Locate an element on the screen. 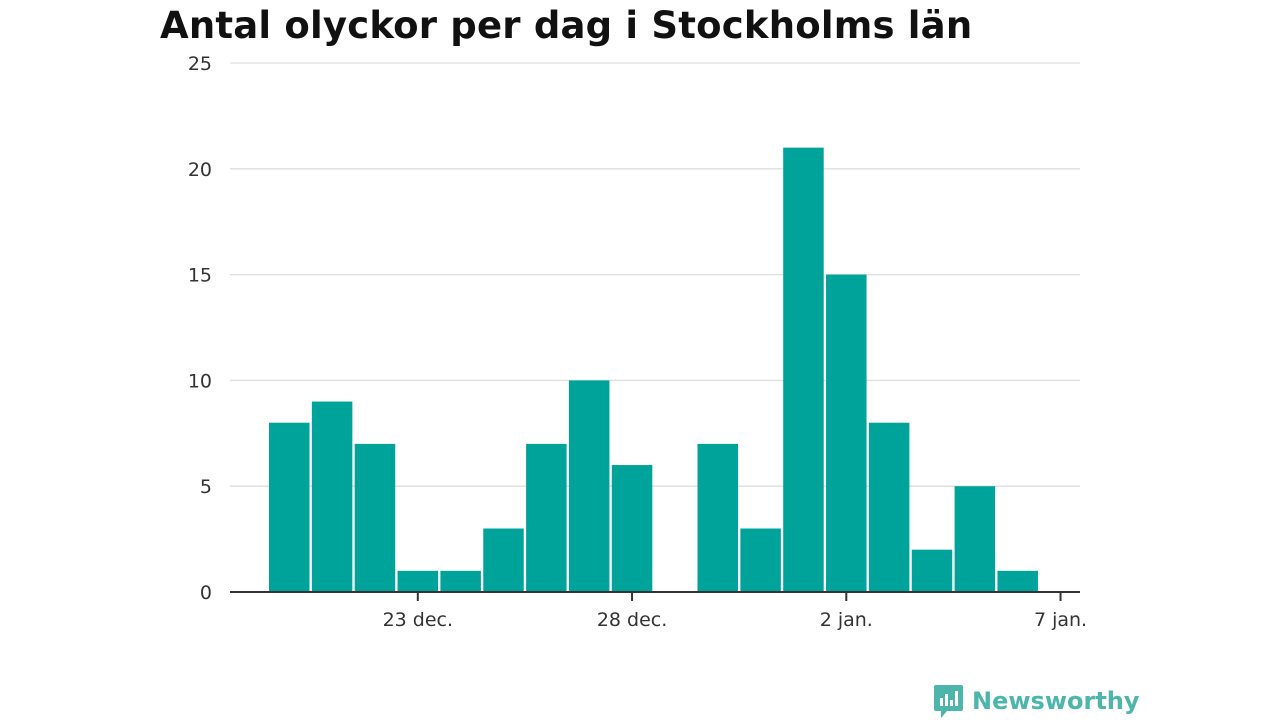  newsworthy-logo-icon is located at coordinates (948, 701).